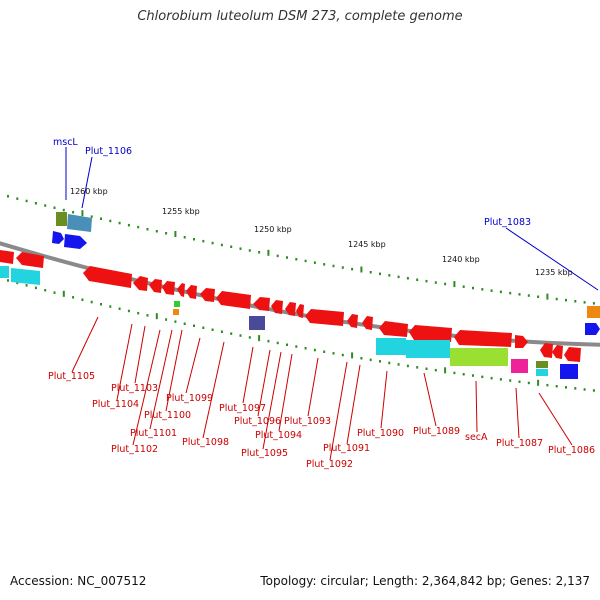 Image resolution: width=600 pixels, height=600 pixels. I want to click on label-plut-1093: Plut_1093, so click(307, 421).